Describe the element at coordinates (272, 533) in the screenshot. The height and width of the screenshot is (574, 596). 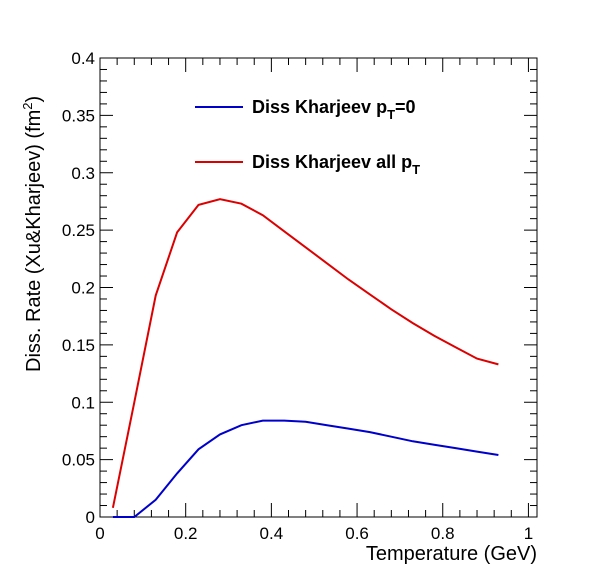
I see `x-tick-label: 0.4` at that location.